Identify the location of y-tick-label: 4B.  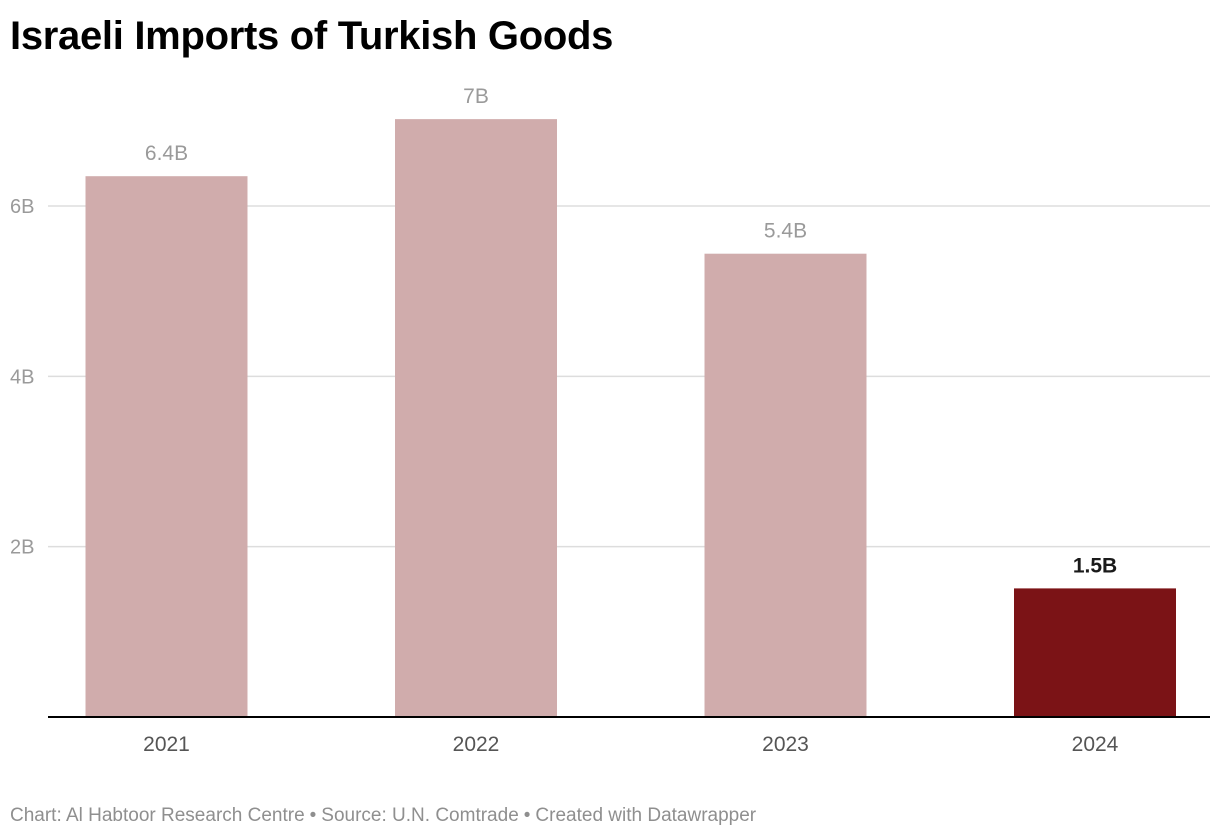
(22, 377).